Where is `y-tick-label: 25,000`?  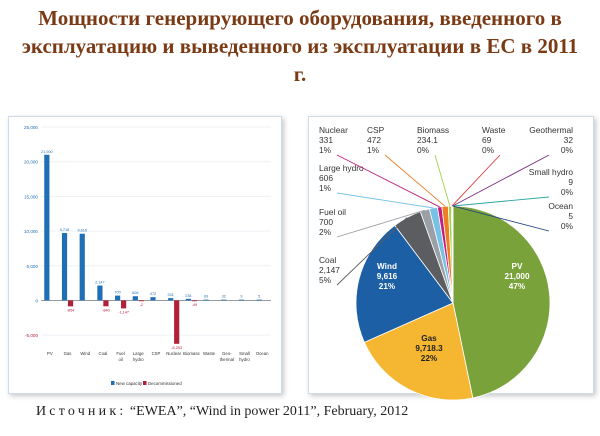 y-tick-label: 25,000 is located at coordinates (31, 127).